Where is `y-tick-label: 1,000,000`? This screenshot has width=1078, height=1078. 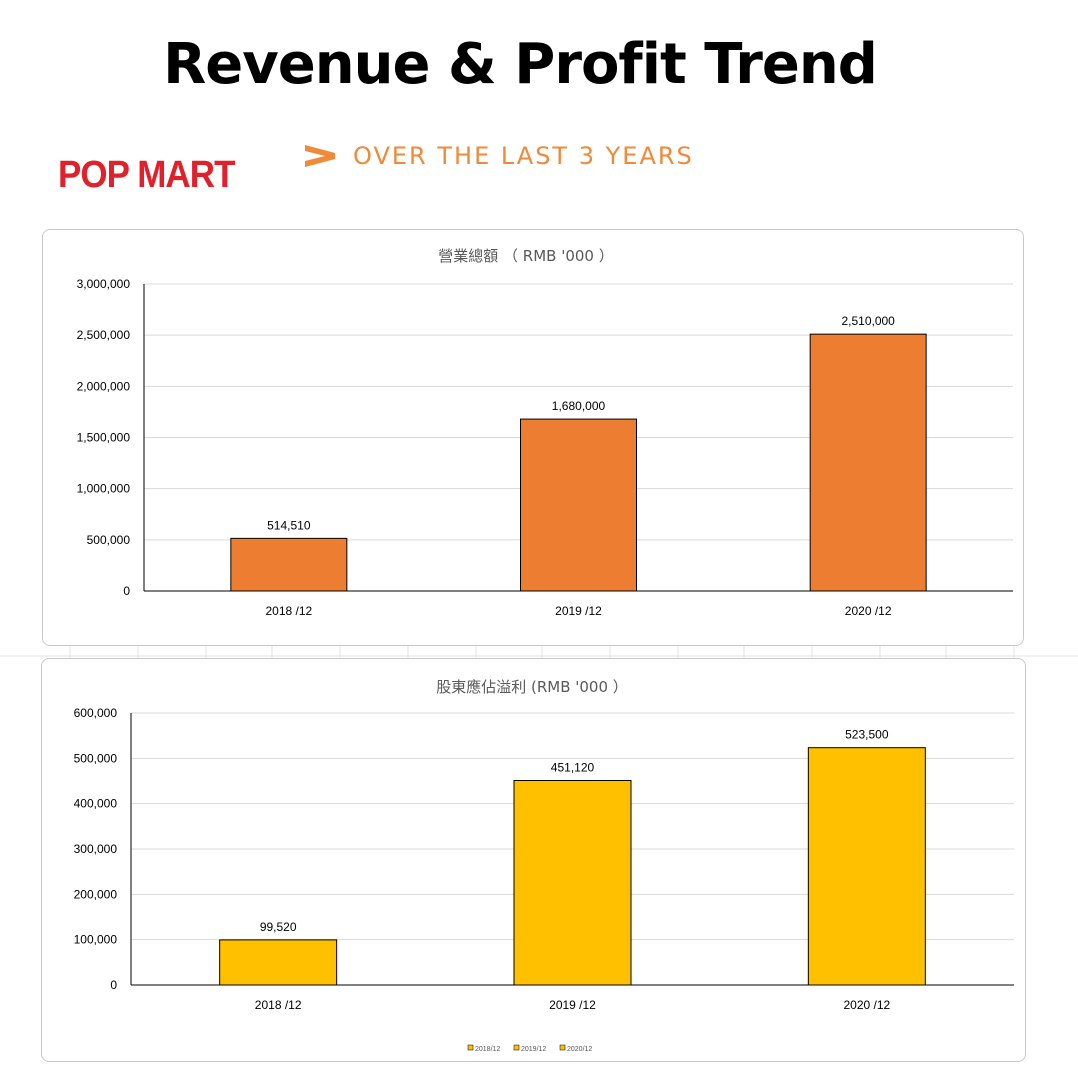
y-tick-label: 1,000,000 is located at coordinates (104, 489).